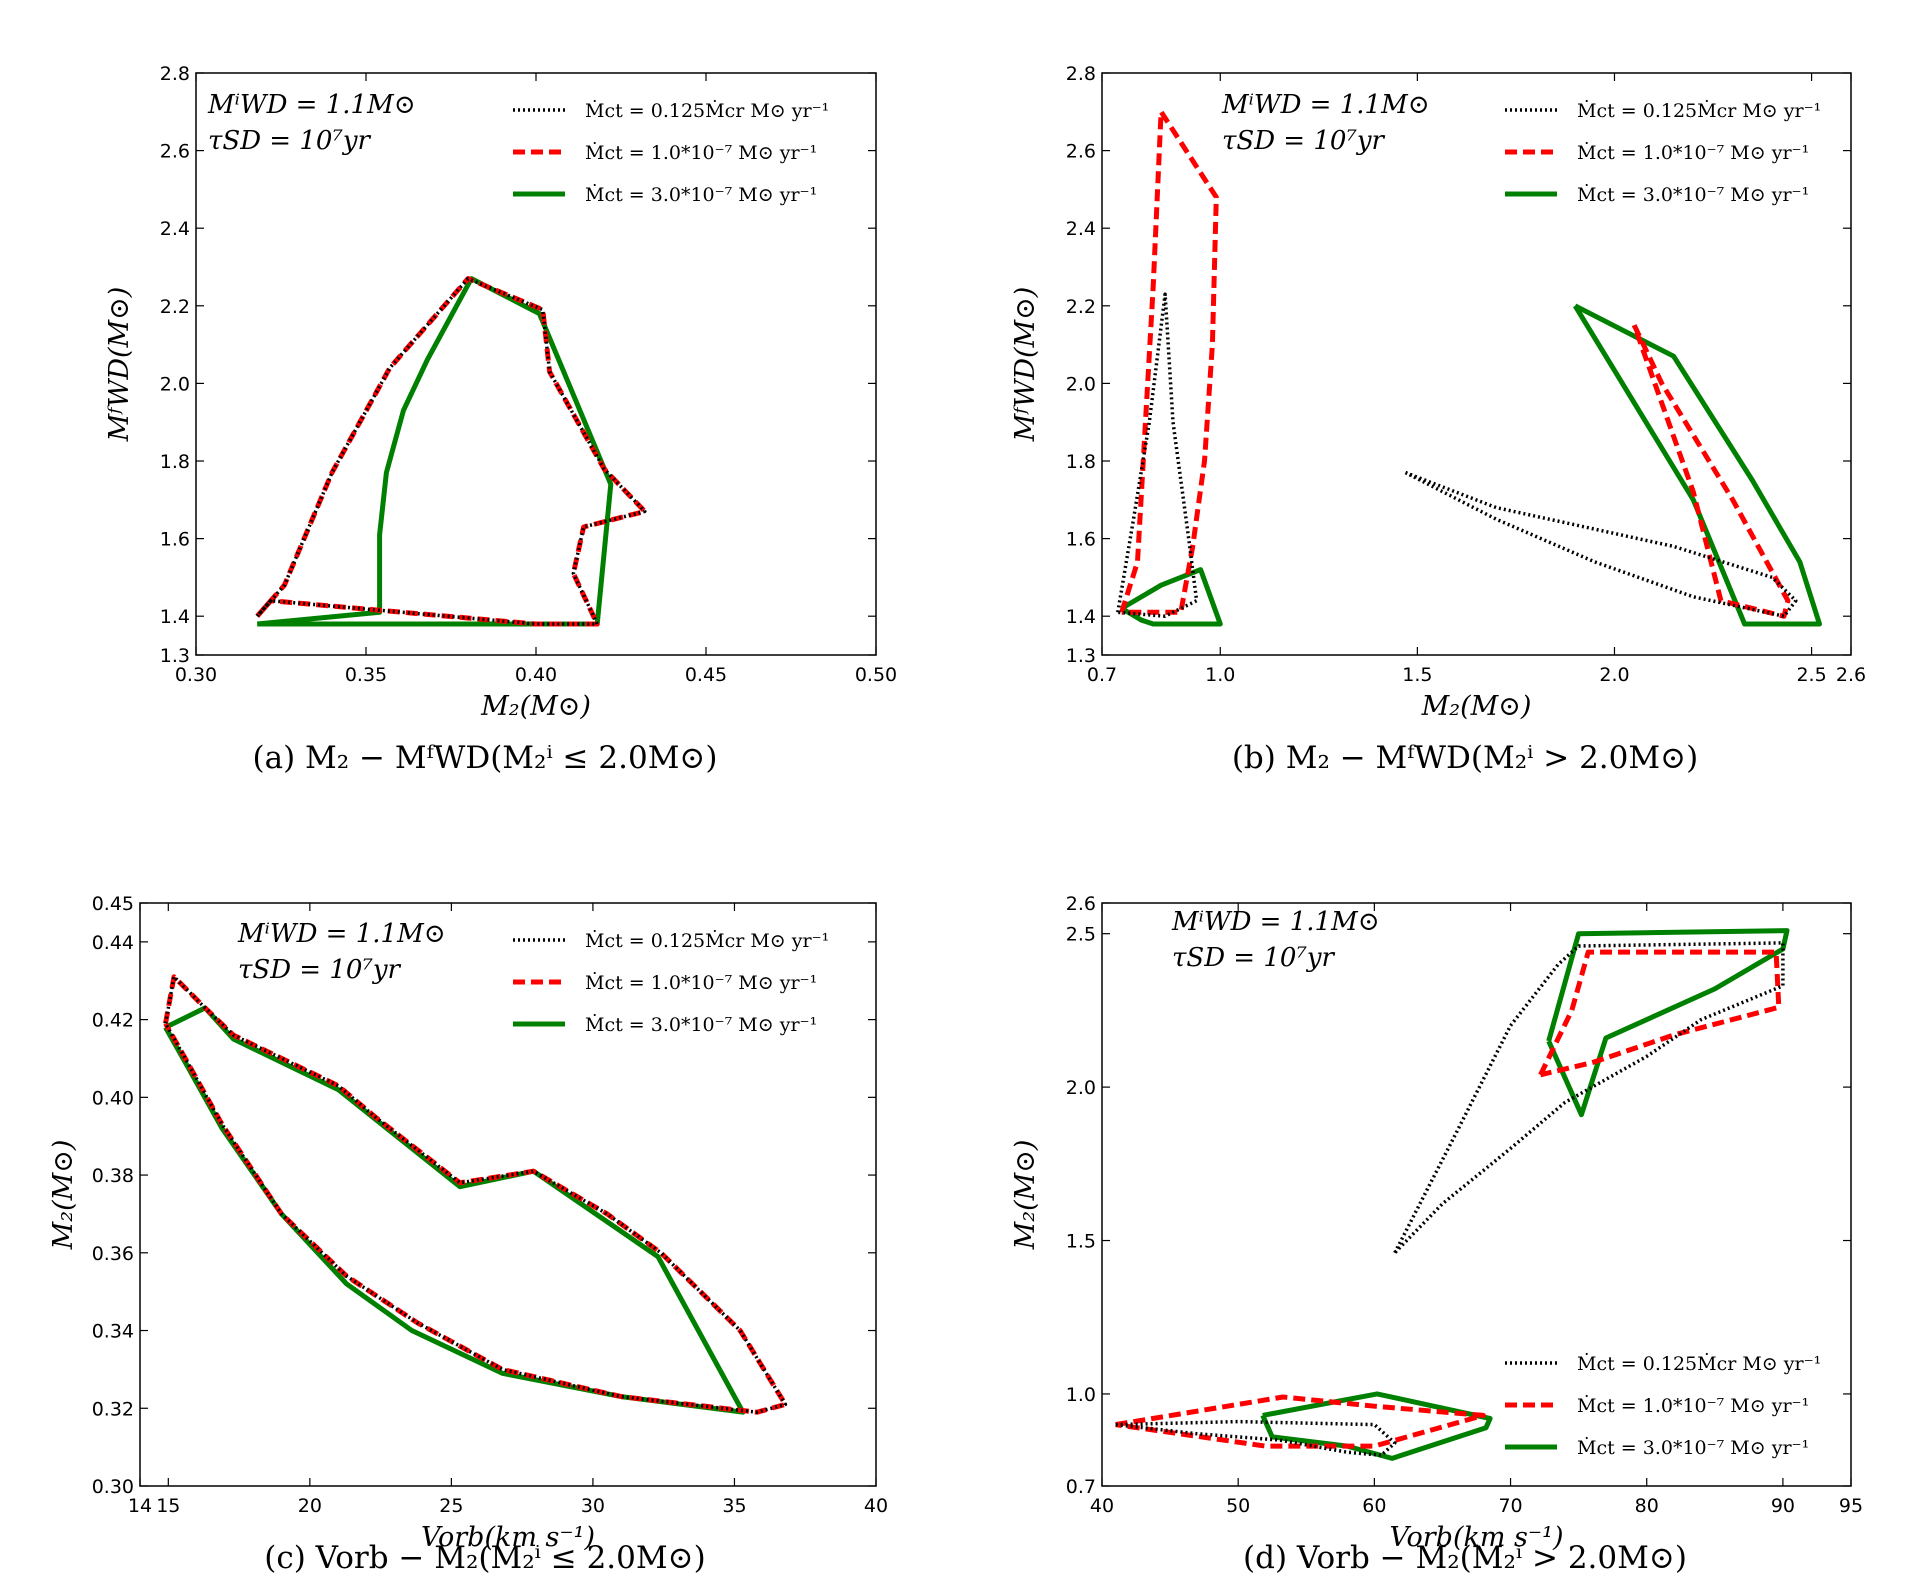 This screenshot has height=1587, width=1928. I want to click on y-tick-label: 1.5, so click(1081, 1242).